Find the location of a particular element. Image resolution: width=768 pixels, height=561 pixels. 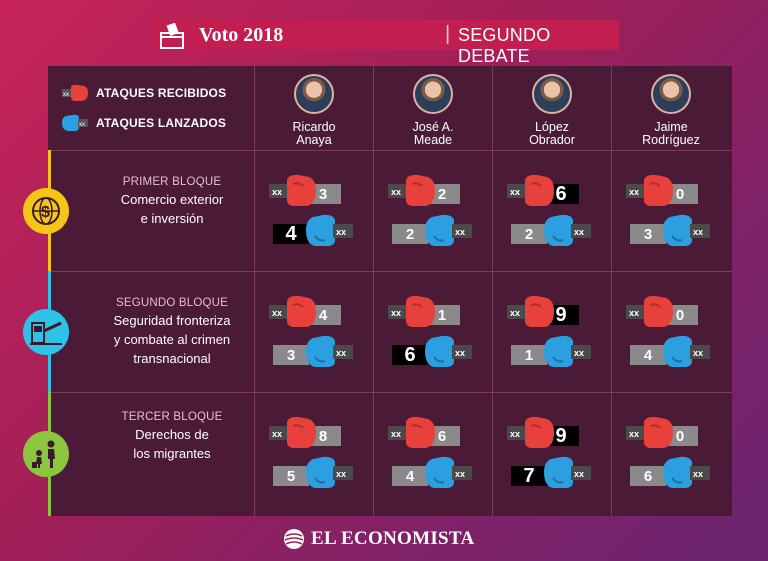

launched-count: 5 is located at coordinates (291, 476).